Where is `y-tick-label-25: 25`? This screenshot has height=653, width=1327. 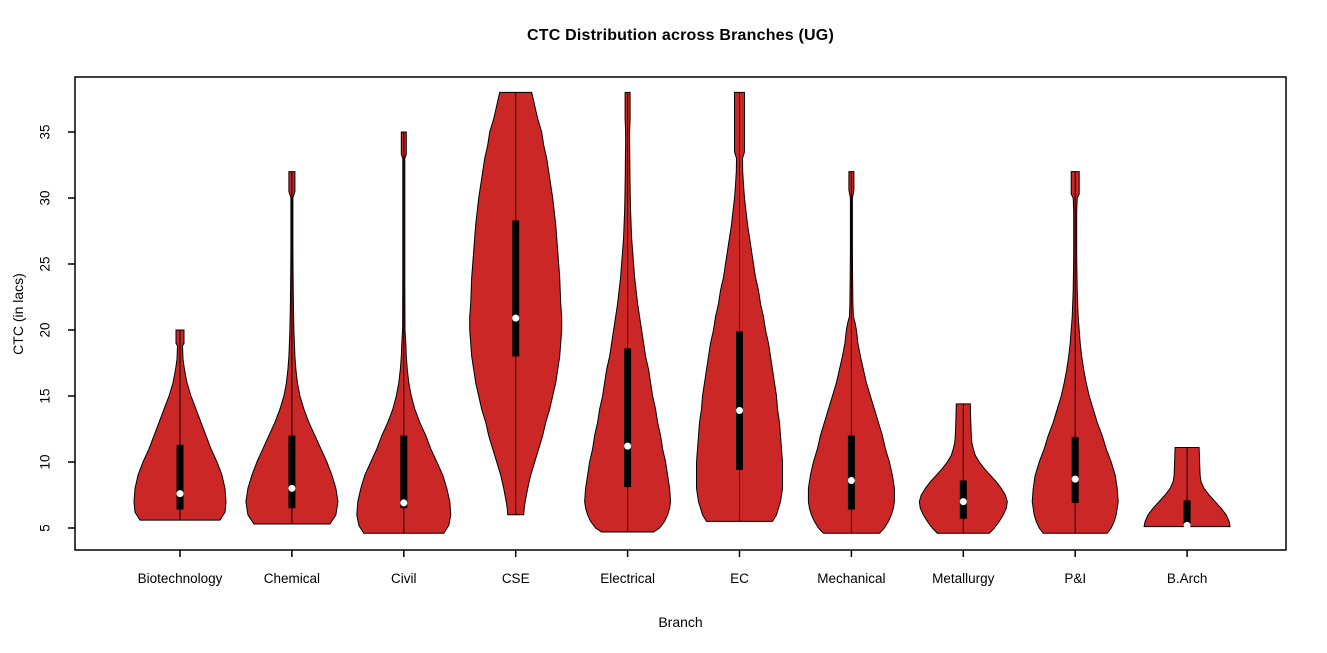 y-tick-label-25: 25 is located at coordinates (45, 263).